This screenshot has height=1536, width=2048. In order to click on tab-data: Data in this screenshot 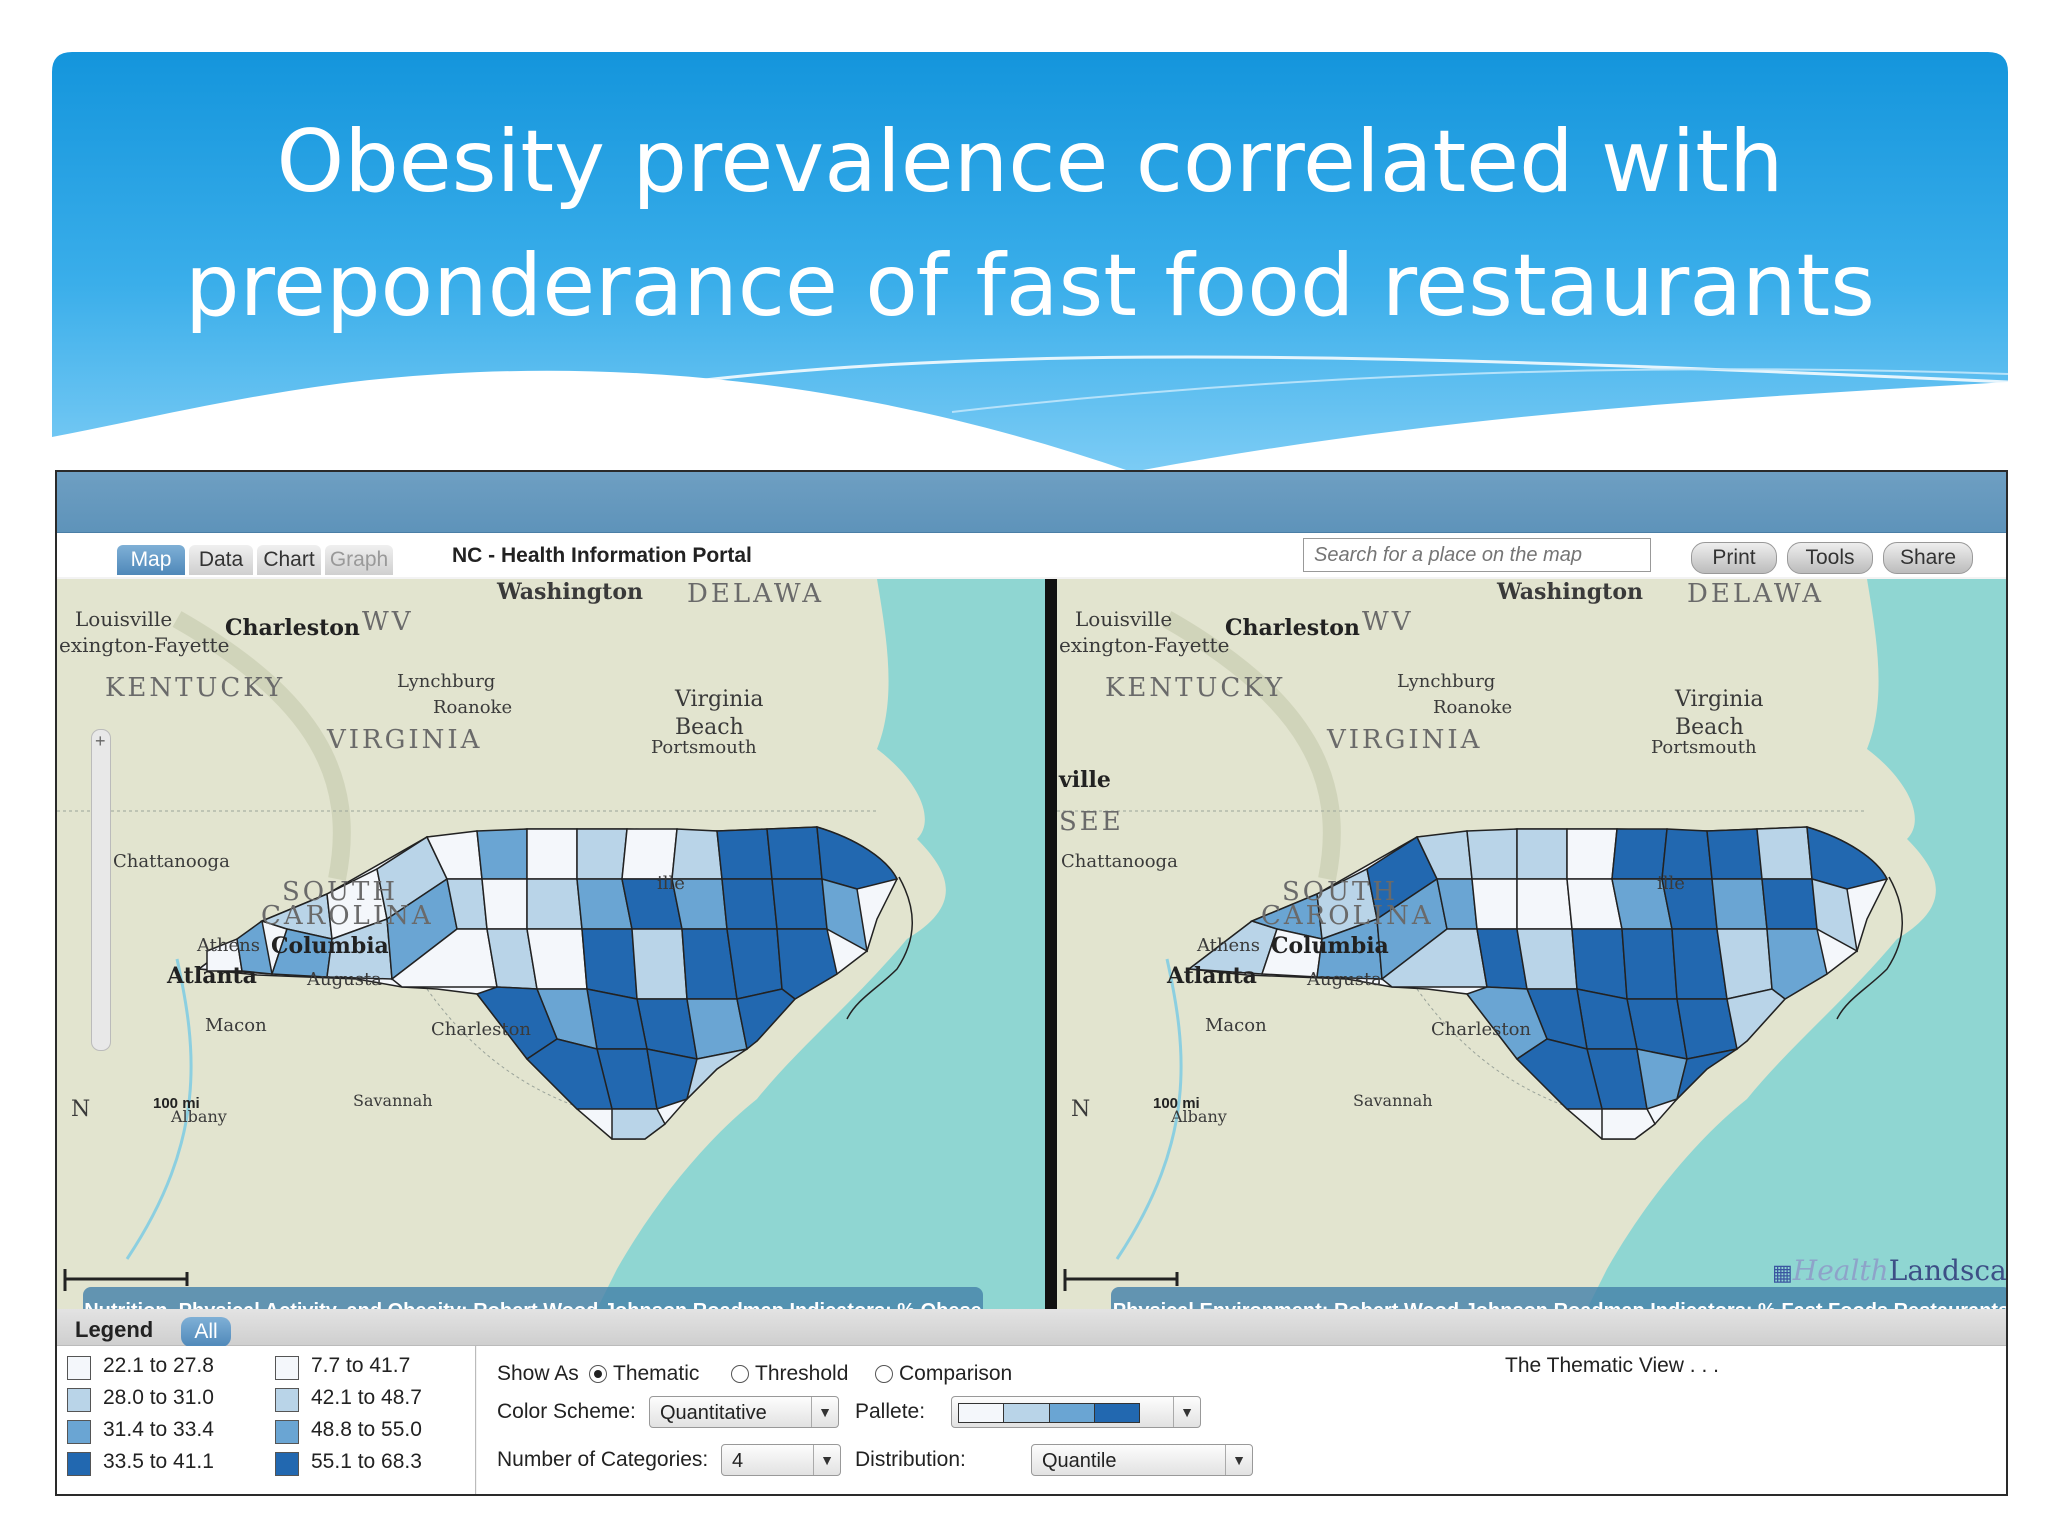, I will do `click(221, 560)`.